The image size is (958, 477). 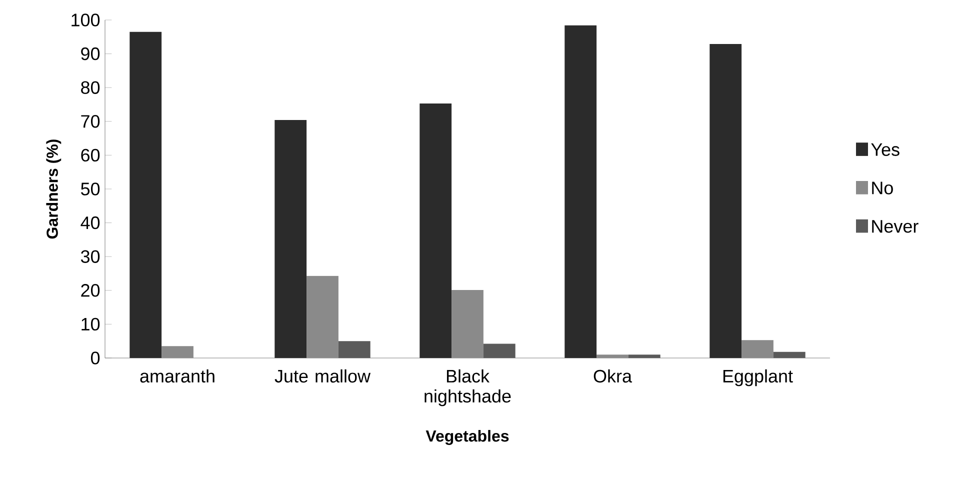 What do you see at coordinates (322, 376) in the screenshot?
I see `x-tick-label: Jute mallow` at bounding box center [322, 376].